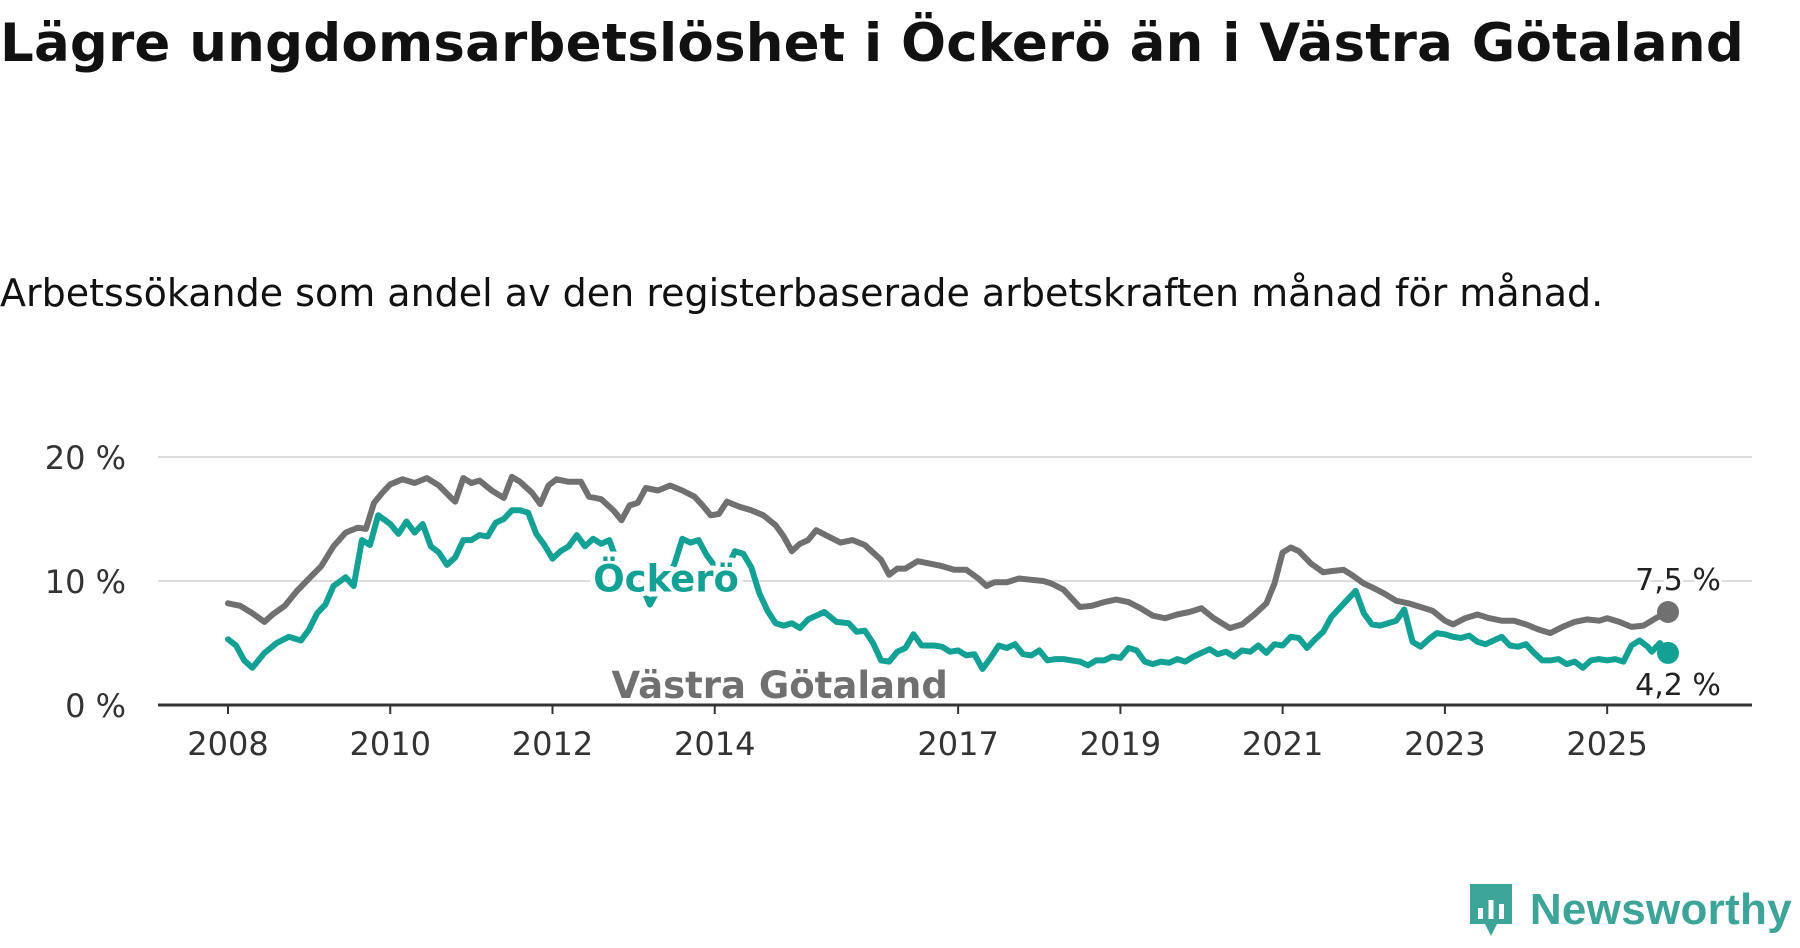 This screenshot has width=1800, height=948. I want to click on series-line-vastra-gotaland, so click(948, 555).